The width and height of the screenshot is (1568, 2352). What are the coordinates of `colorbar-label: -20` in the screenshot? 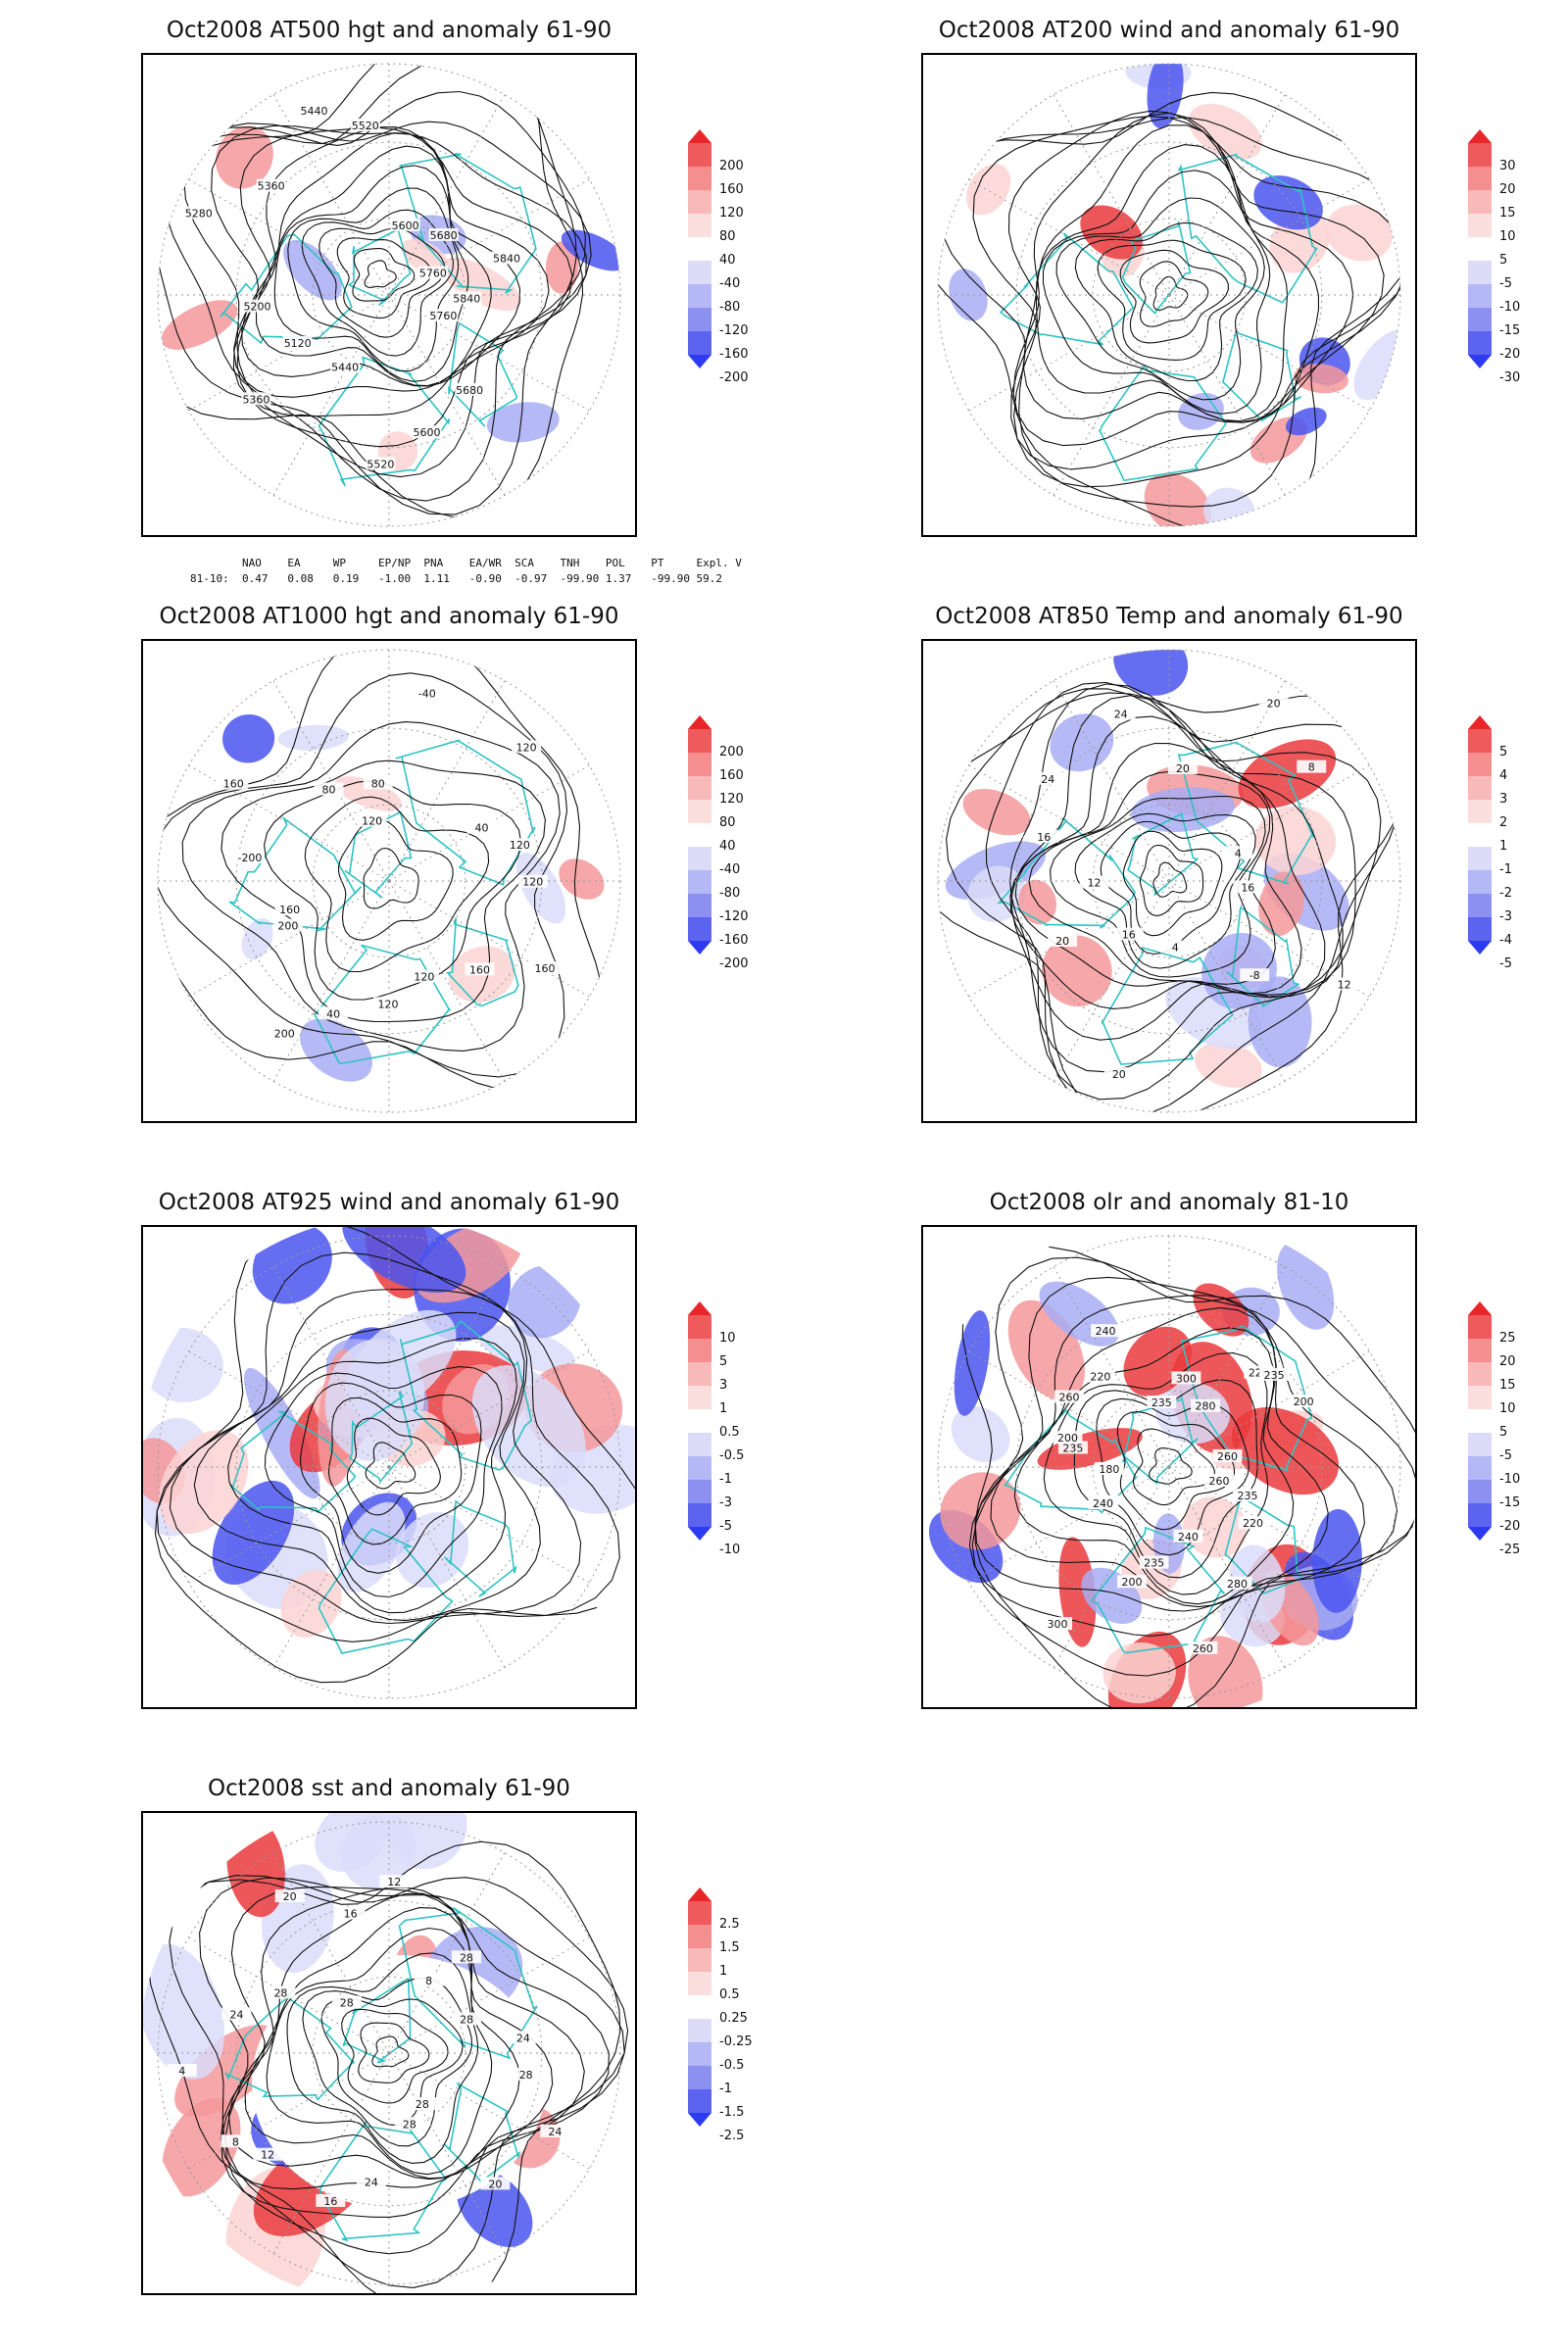 It's located at (1510, 354).